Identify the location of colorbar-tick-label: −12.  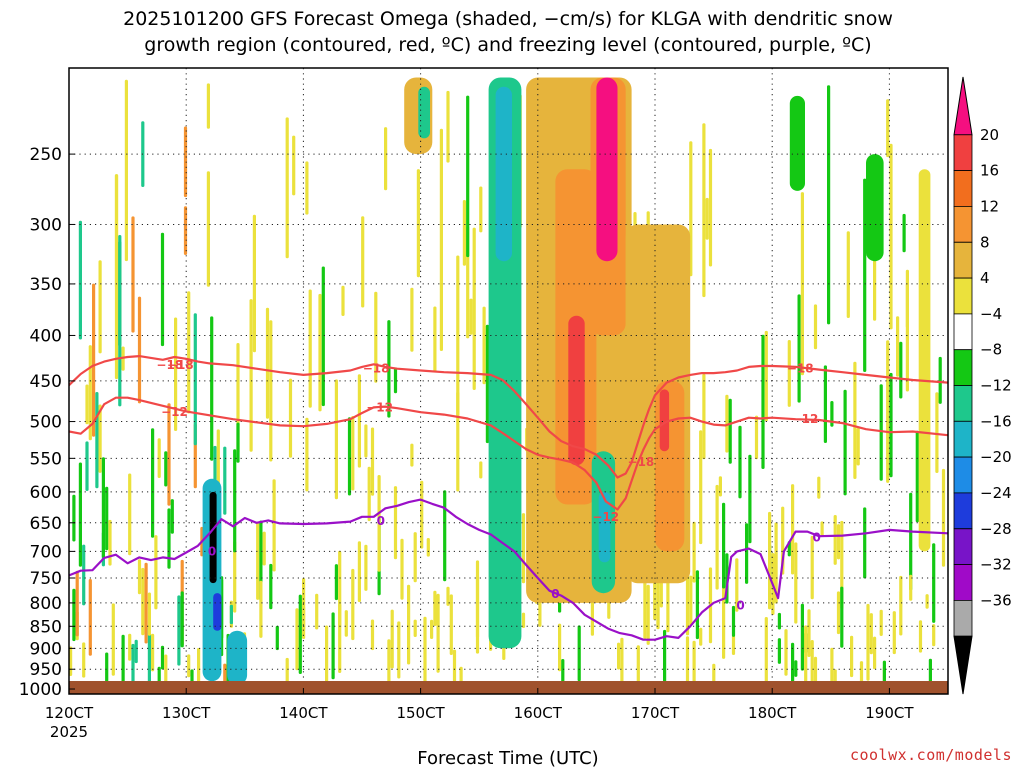
(996, 386).